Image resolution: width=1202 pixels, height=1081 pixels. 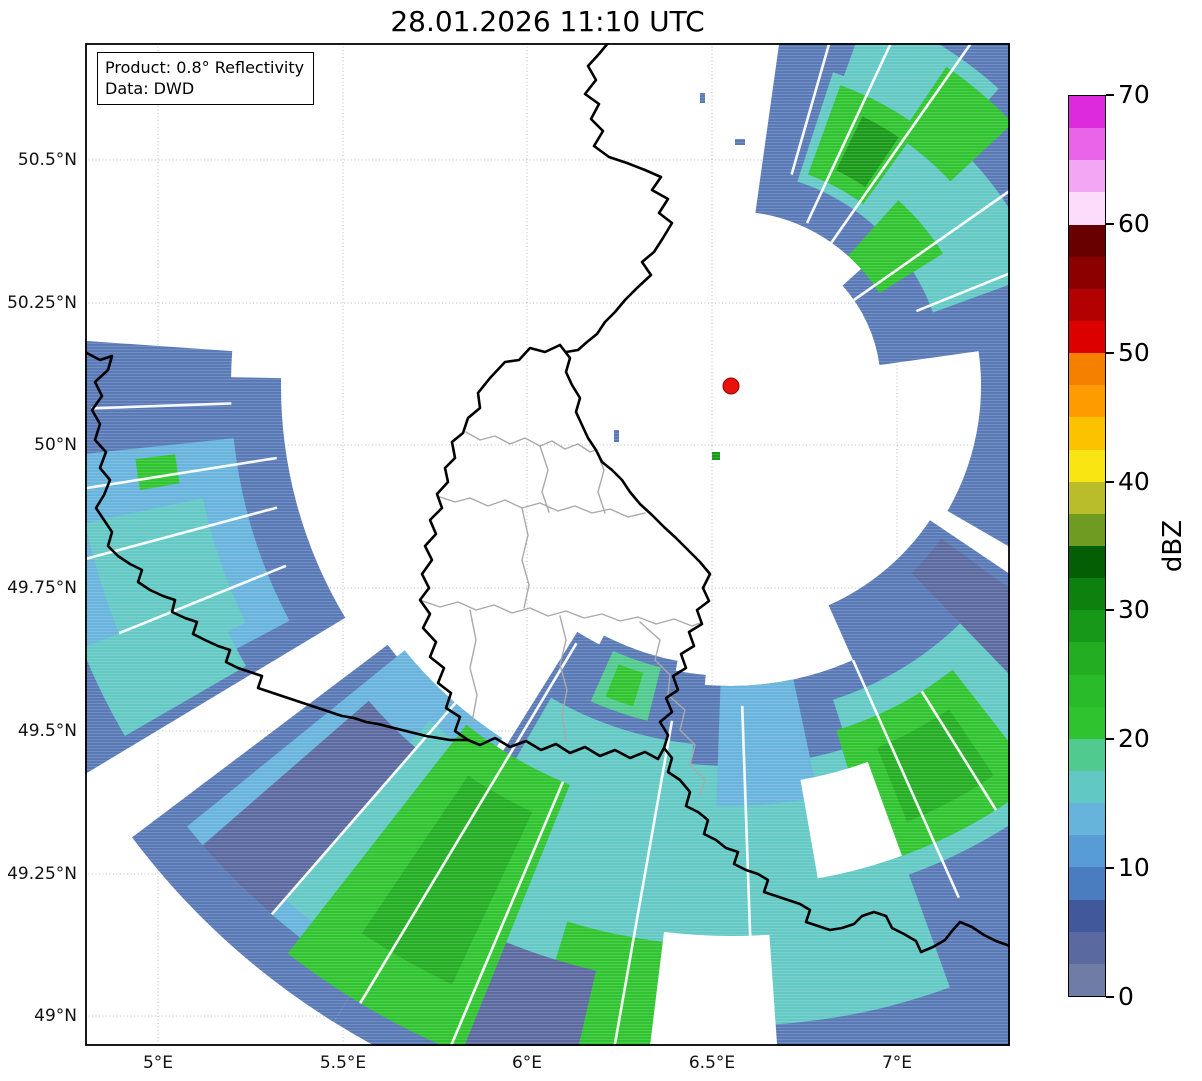 I want to click on x-axis-tick-label: 5.5°E, so click(x=343, y=1063).